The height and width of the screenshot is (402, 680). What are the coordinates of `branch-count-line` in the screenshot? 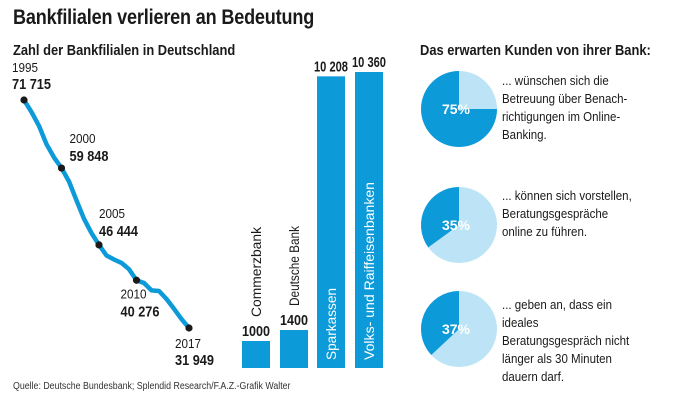 It's located at (106, 214).